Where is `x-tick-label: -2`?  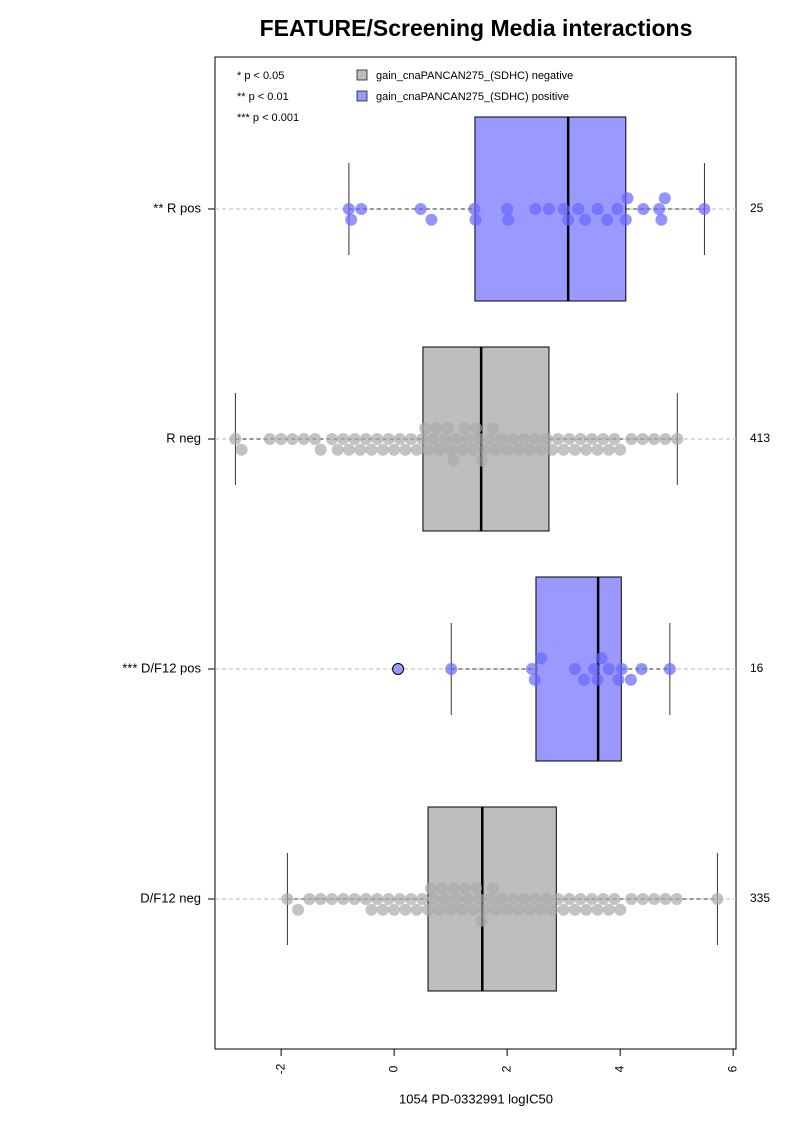
x-tick-label: -2 is located at coordinates (280, 1068).